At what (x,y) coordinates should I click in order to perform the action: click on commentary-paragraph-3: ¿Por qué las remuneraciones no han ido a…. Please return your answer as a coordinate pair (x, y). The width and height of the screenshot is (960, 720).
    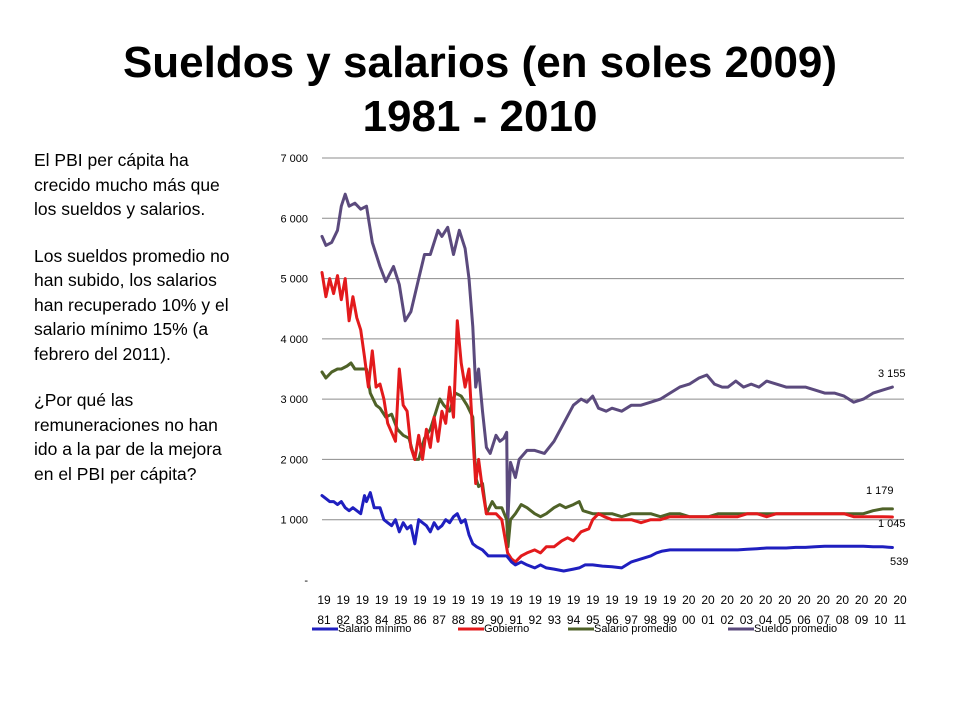
    Looking at the image, I should click on (128, 437).